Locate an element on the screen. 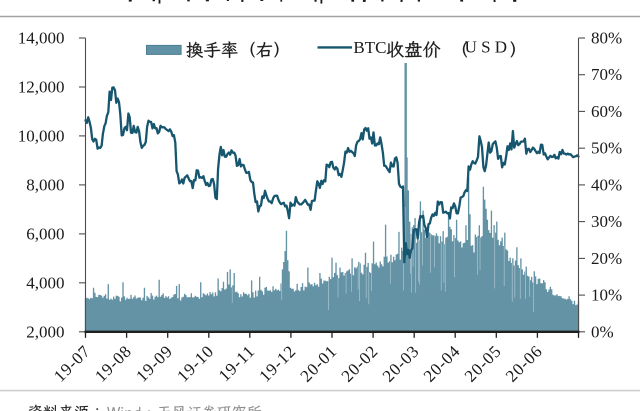  svg-text: 10,000 is located at coordinates (41, 135).